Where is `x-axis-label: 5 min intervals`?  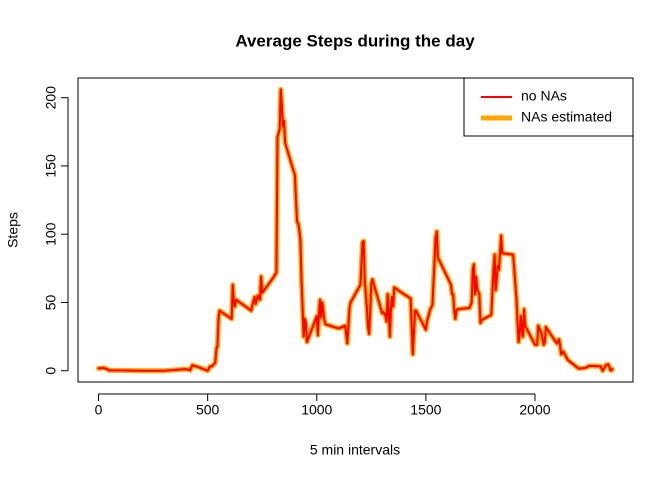
x-axis-label: 5 min intervals is located at coordinates (355, 450).